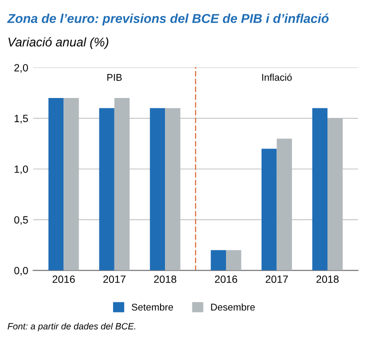 This screenshot has width=369, height=338. Describe the element at coordinates (21, 271) in the screenshot. I see `y-tick-label: 0,0` at that location.